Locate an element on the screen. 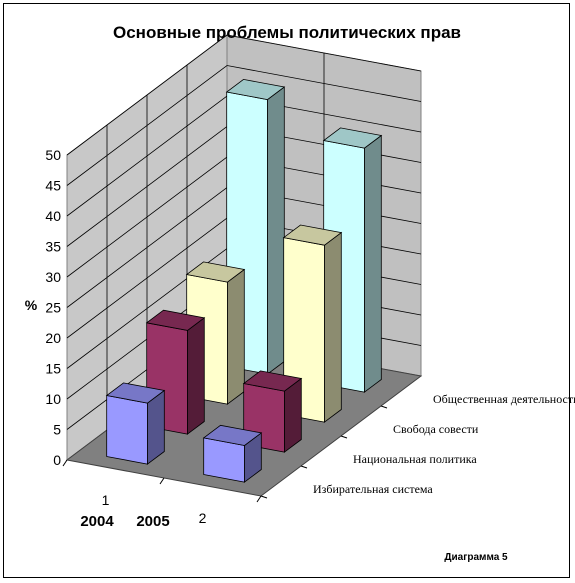  y-tick-label: 5 is located at coordinates (57, 430).